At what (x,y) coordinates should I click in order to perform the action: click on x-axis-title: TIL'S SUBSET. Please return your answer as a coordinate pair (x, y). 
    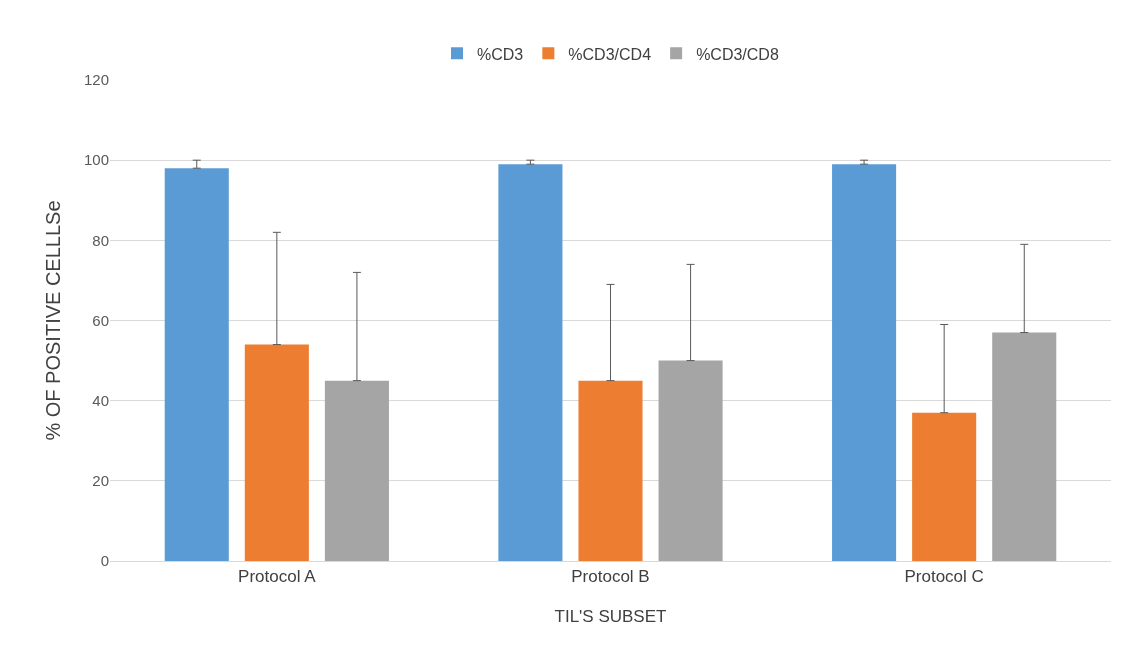
    Looking at the image, I should click on (610, 616).